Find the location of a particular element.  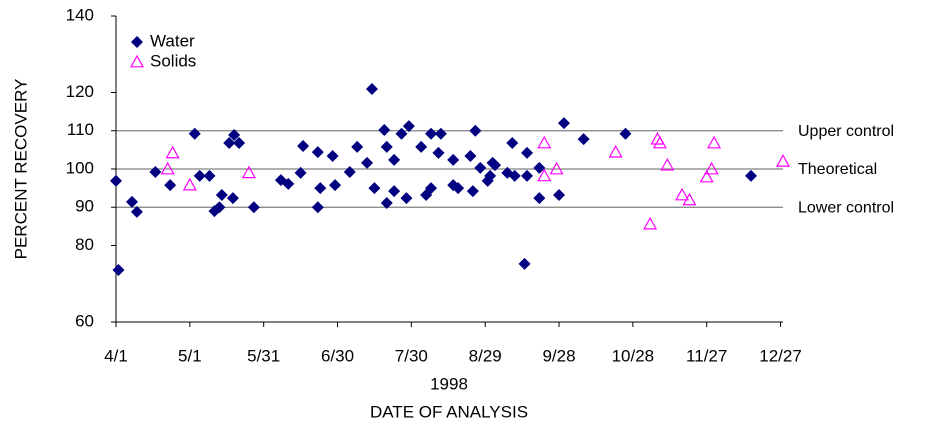

y-tick-label: 100 is located at coordinates (80, 167).